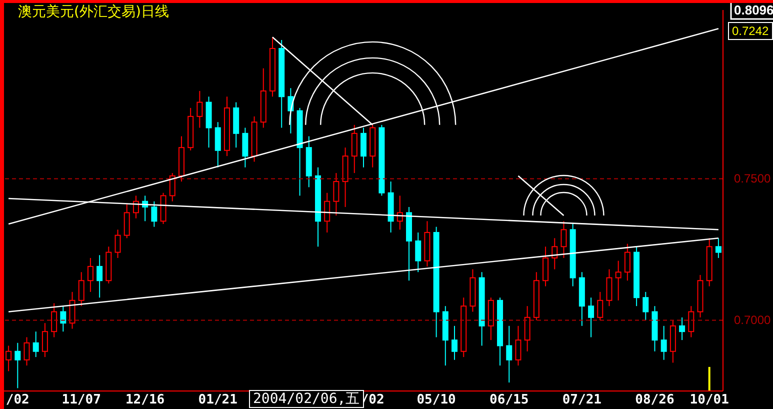 The height and width of the screenshot is (409, 773). Describe the element at coordinates (93, 12) in the screenshot. I see `chart-title: 澳元美元(外汇交易)日线` at that location.